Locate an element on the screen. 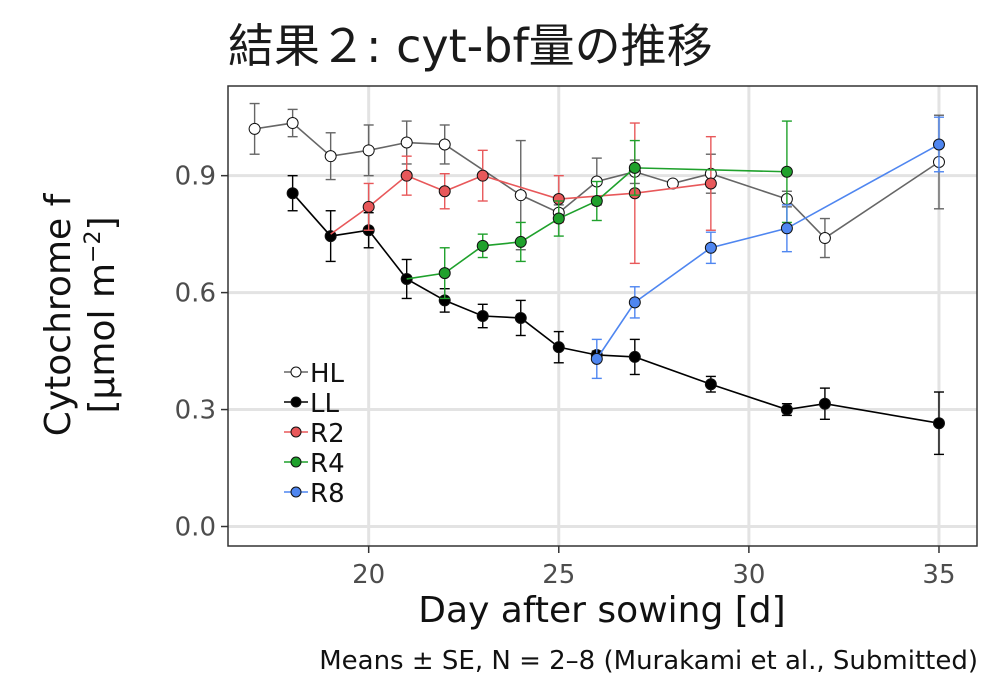 Image resolution: width=1000 pixels, height=700 pixels. y-tick-label: 0.0 is located at coordinates (195, 528).